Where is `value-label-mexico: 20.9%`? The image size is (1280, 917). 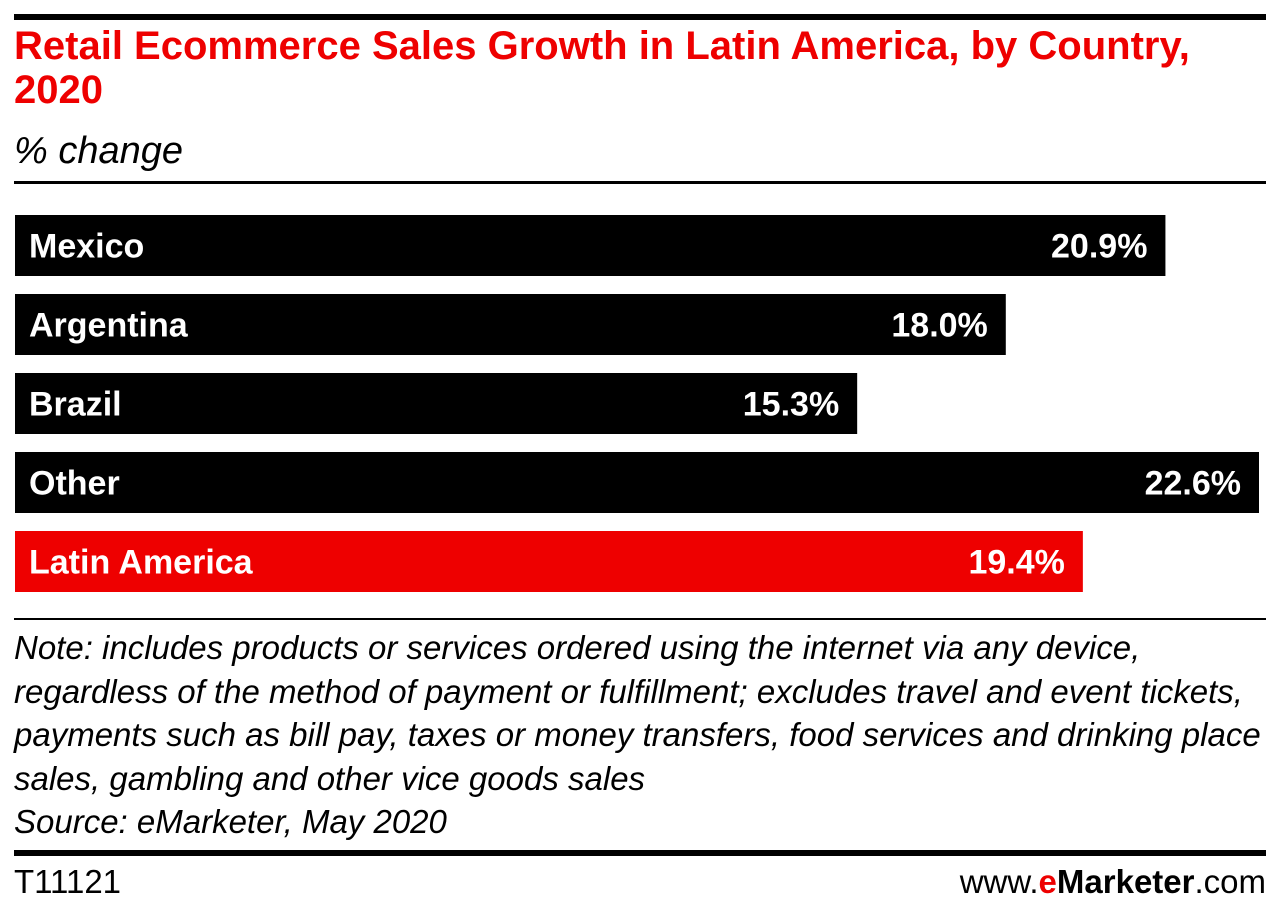 value-label-mexico: 20.9% is located at coordinates (1099, 247).